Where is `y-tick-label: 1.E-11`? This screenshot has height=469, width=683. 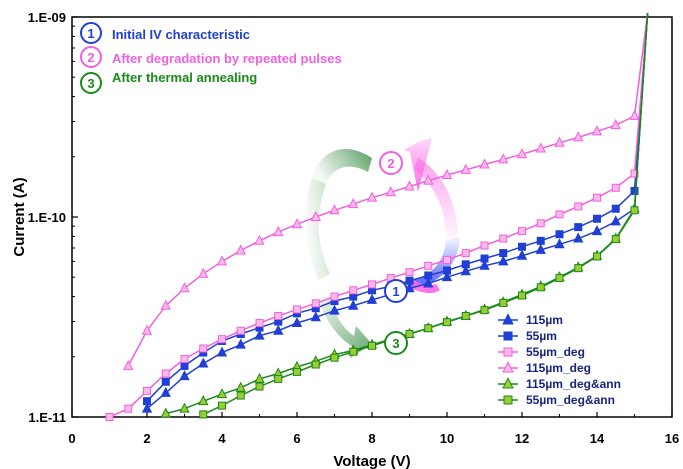
y-tick-label: 1.E-11 is located at coordinates (47, 417).